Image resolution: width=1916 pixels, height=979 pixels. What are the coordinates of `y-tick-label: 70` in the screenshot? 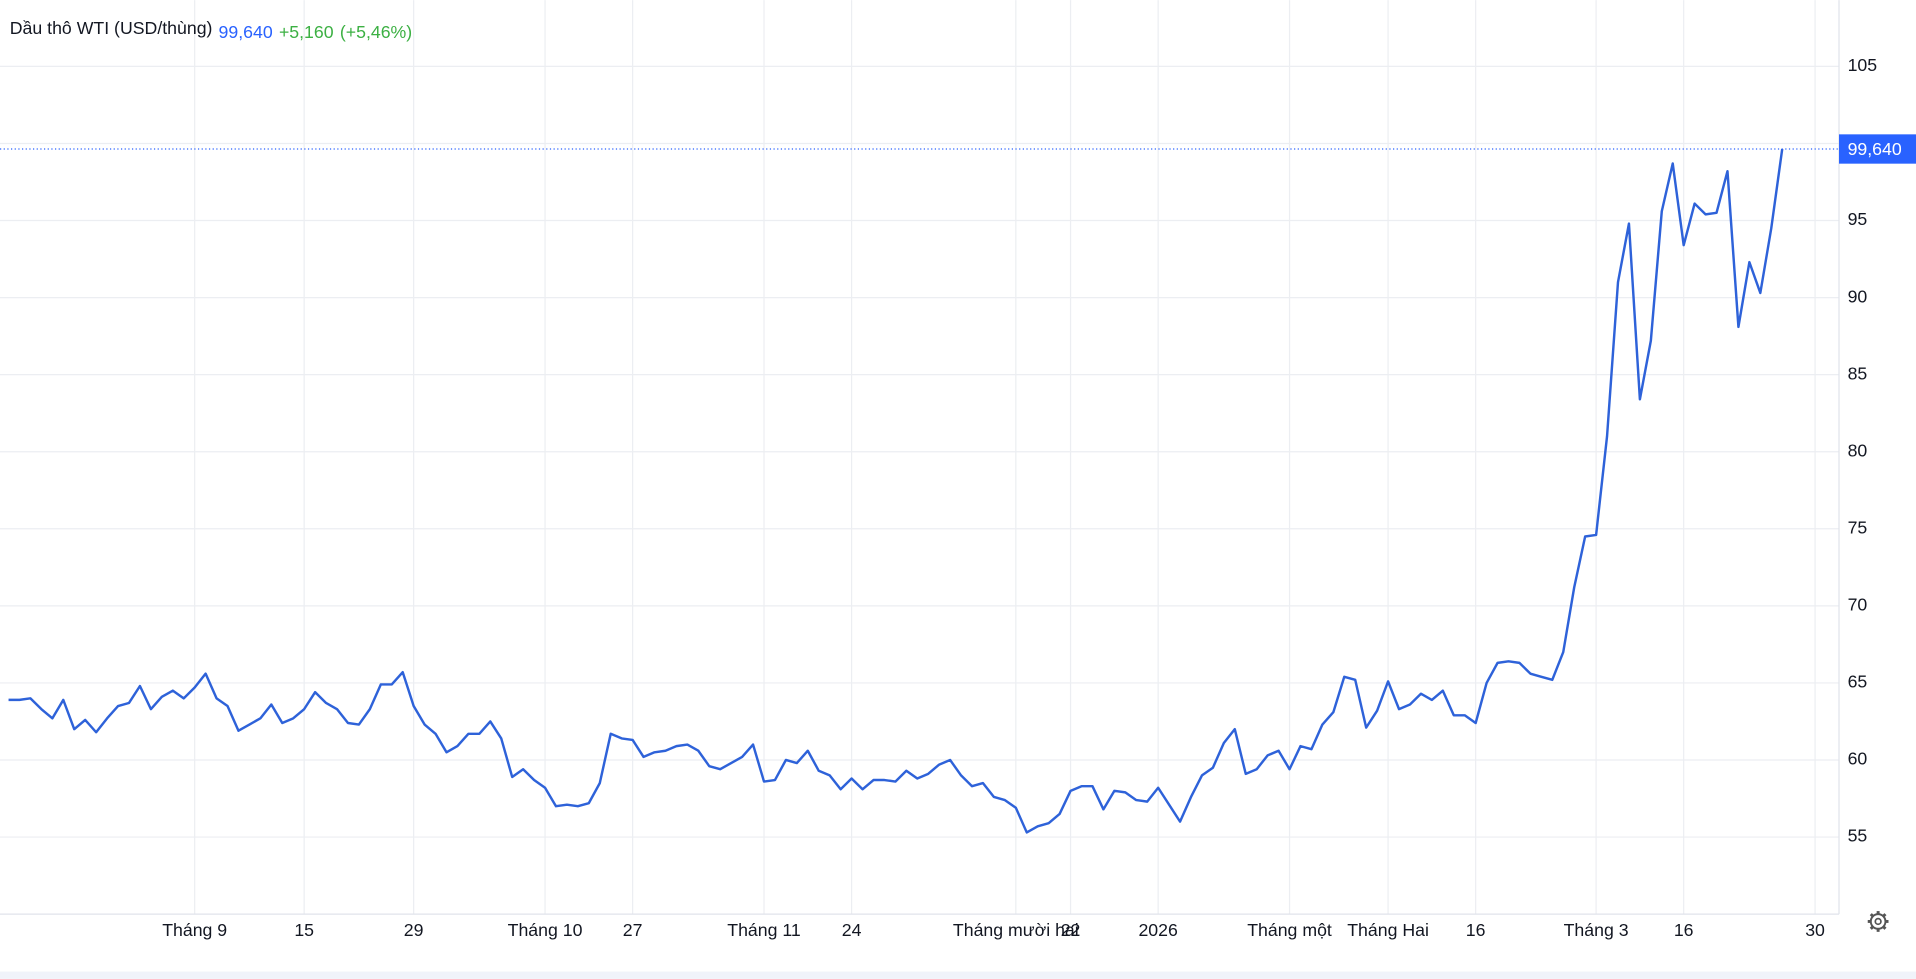 It's located at (1858, 605).